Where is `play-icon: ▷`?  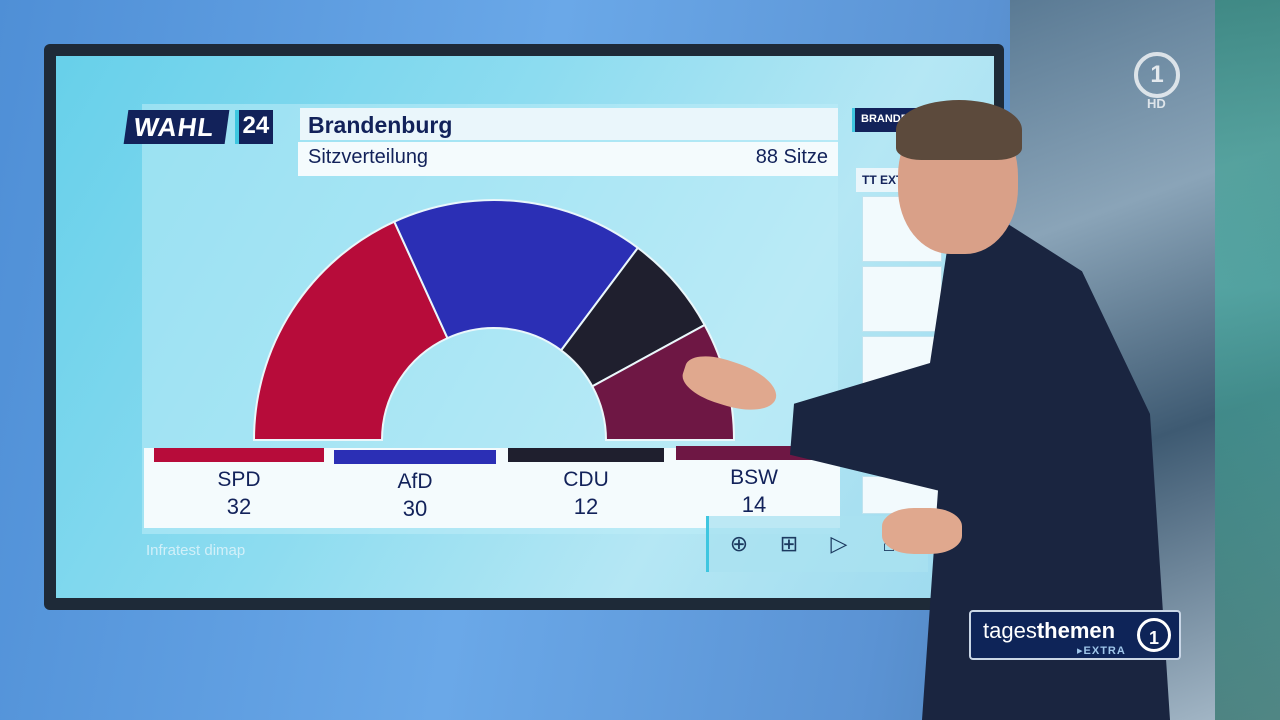 play-icon: ▷ is located at coordinates (839, 543).